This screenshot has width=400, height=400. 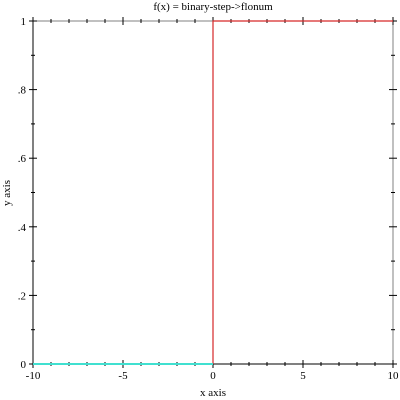 I want to click on x-tick-label: 5, so click(x=303, y=376).